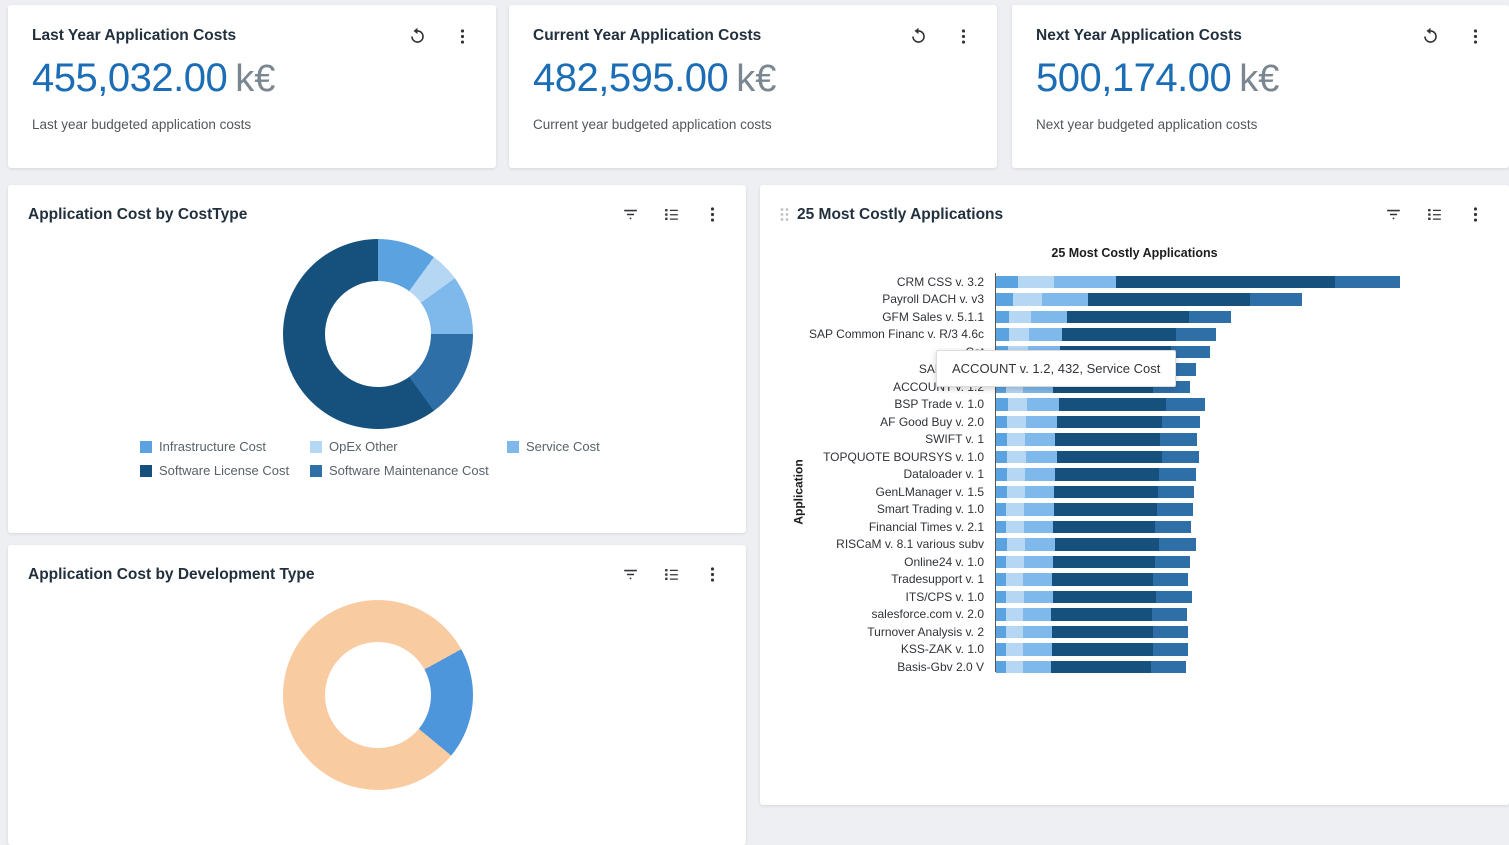 The image size is (1509, 845). What do you see at coordinates (408, 470) in the screenshot?
I see `legend-item: Software Maintenance Cost` at bounding box center [408, 470].